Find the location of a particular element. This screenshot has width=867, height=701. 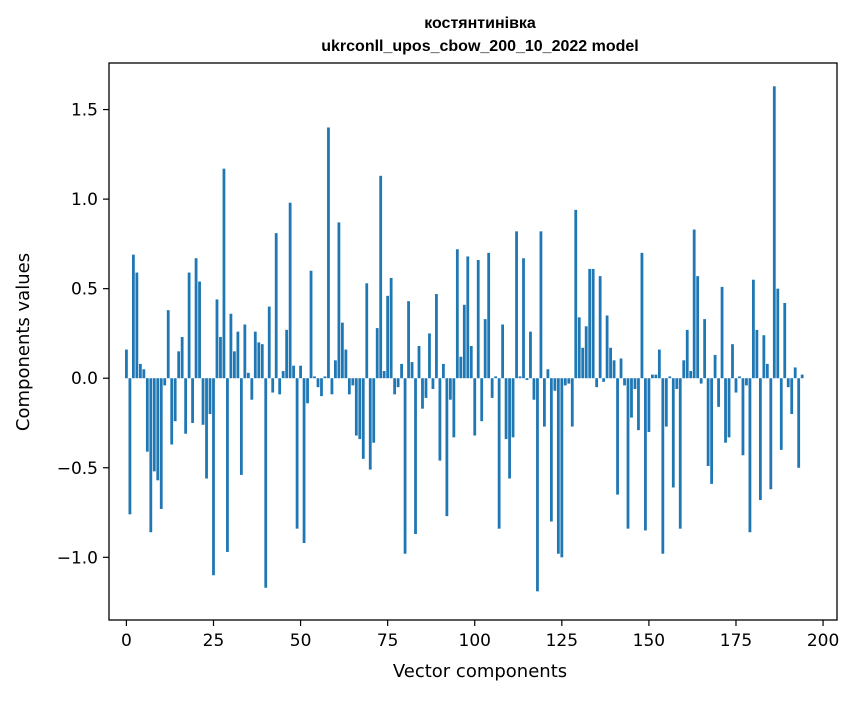

x-tick-label: 0 is located at coordinates (126, 641).